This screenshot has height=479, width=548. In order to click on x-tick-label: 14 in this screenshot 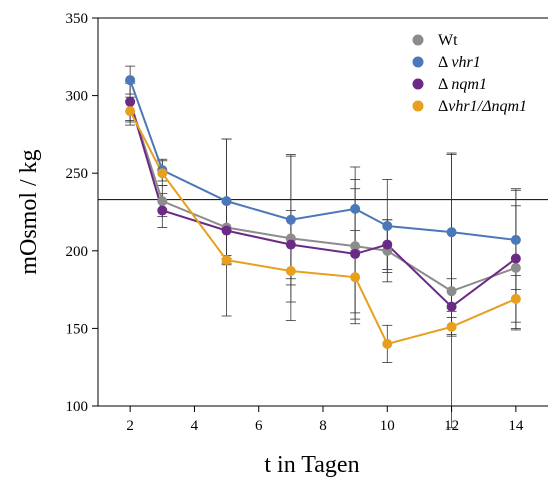, I will do `click(516, 426)`.